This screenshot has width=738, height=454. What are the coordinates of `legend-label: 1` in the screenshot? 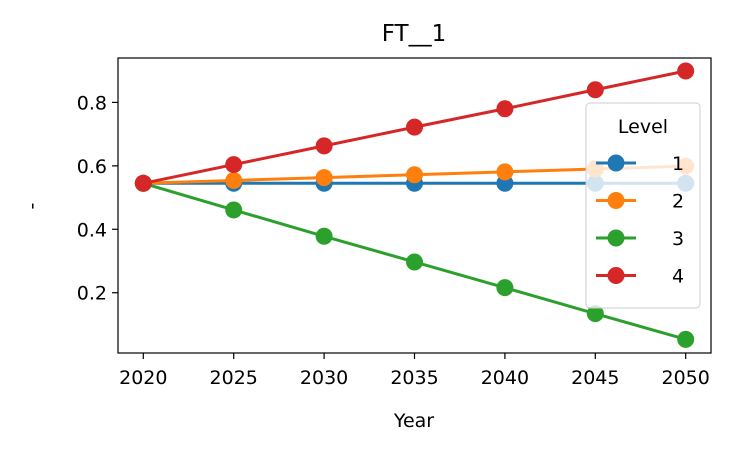 It's located at (678, 164).